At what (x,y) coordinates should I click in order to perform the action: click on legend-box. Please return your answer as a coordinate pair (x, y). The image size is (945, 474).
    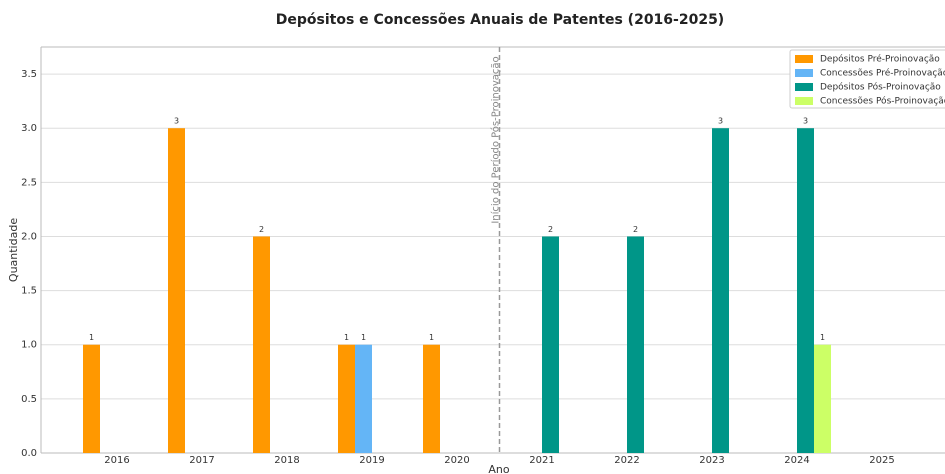
    Looking at the image, I should click on (867, 79).